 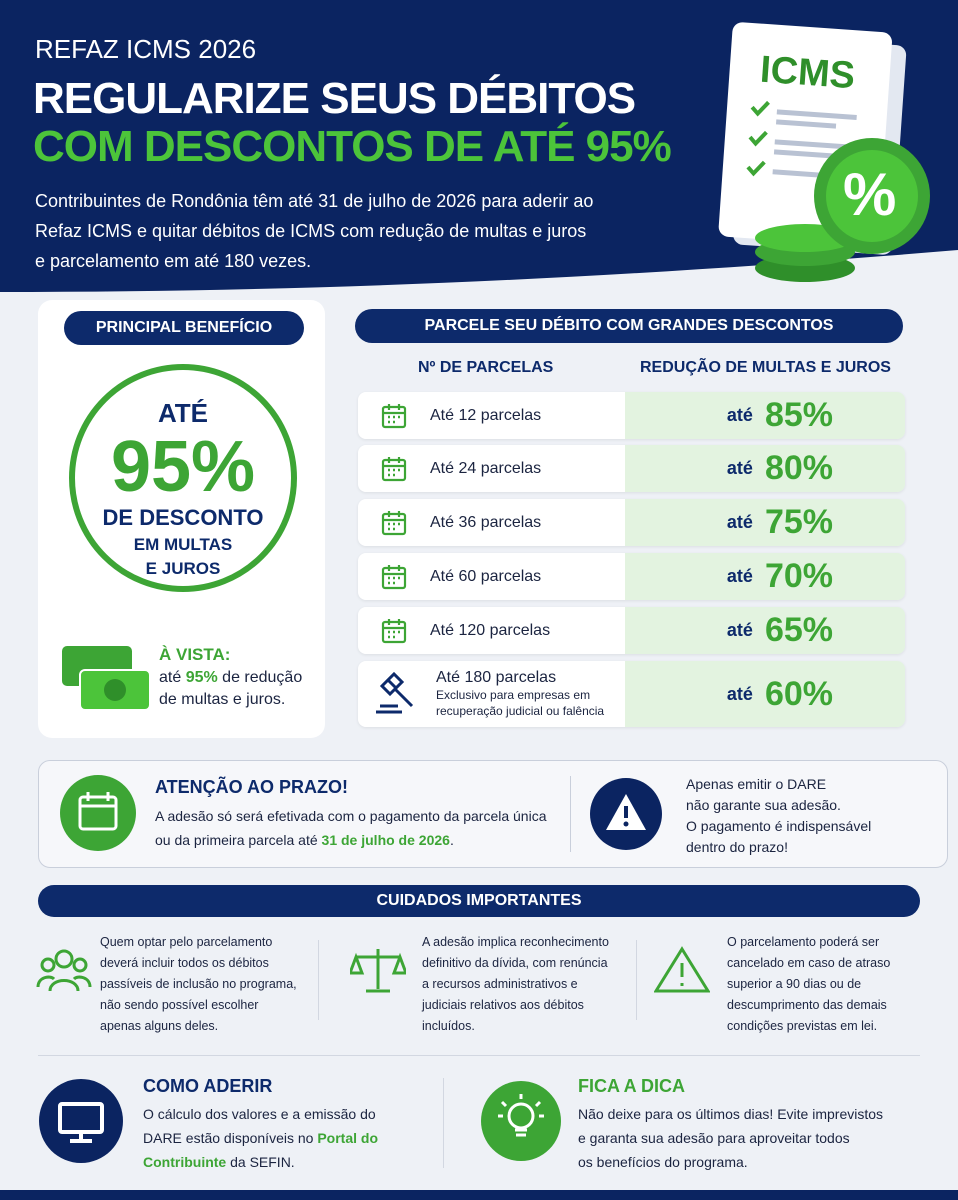 I want to click on reduction-cell: até 75%, so click(x=765, y=522).